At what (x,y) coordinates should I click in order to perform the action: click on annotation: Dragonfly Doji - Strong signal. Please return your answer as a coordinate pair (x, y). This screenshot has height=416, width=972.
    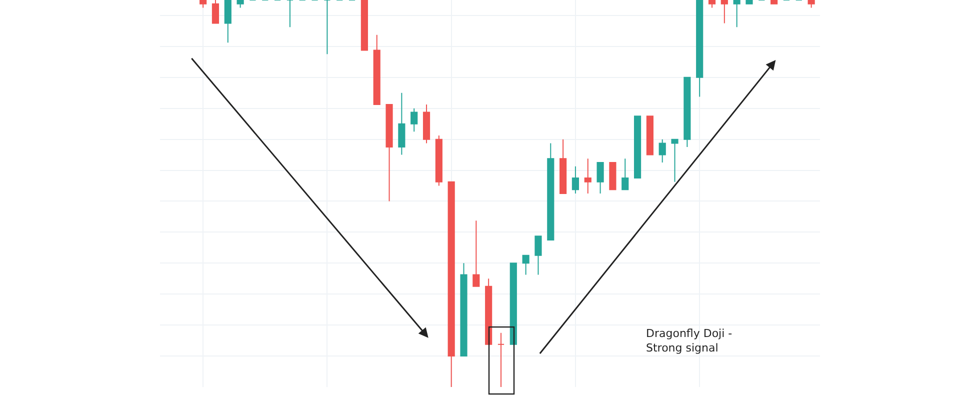
    Looking at the image, I should click on (689, 340).